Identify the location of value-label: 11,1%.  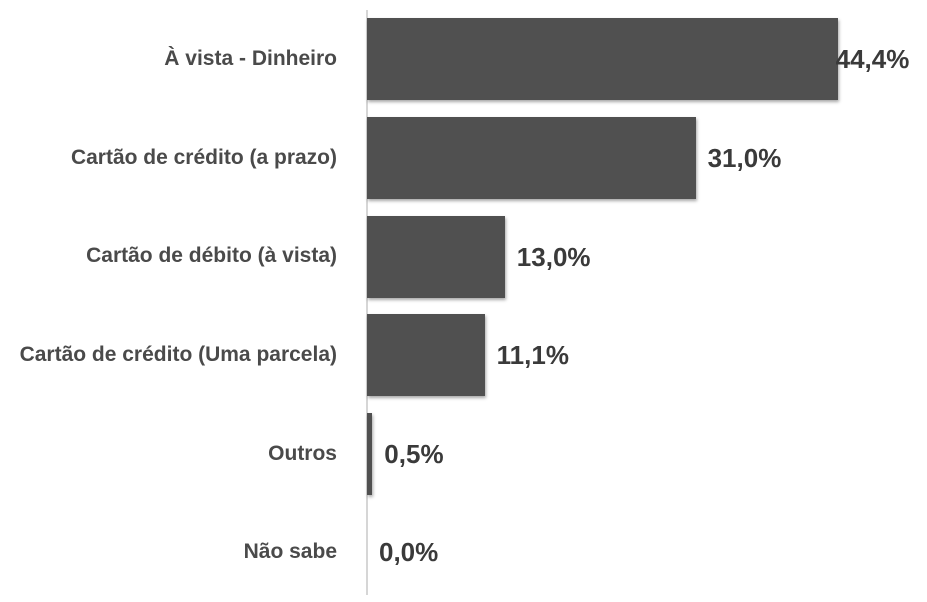
(532, 355).